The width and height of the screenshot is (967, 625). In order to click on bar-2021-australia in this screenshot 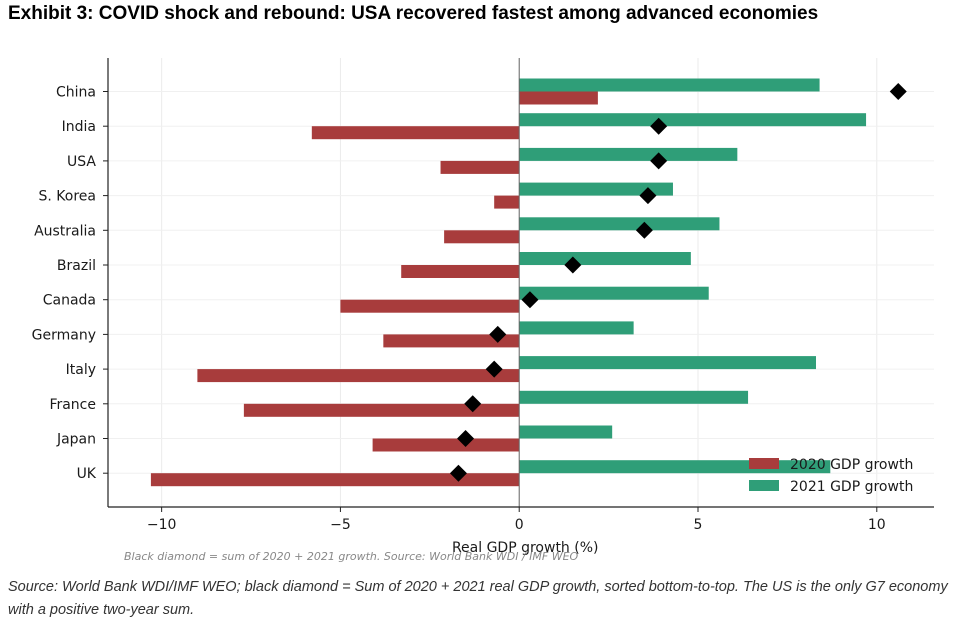, I will do `click(619, 224)`.